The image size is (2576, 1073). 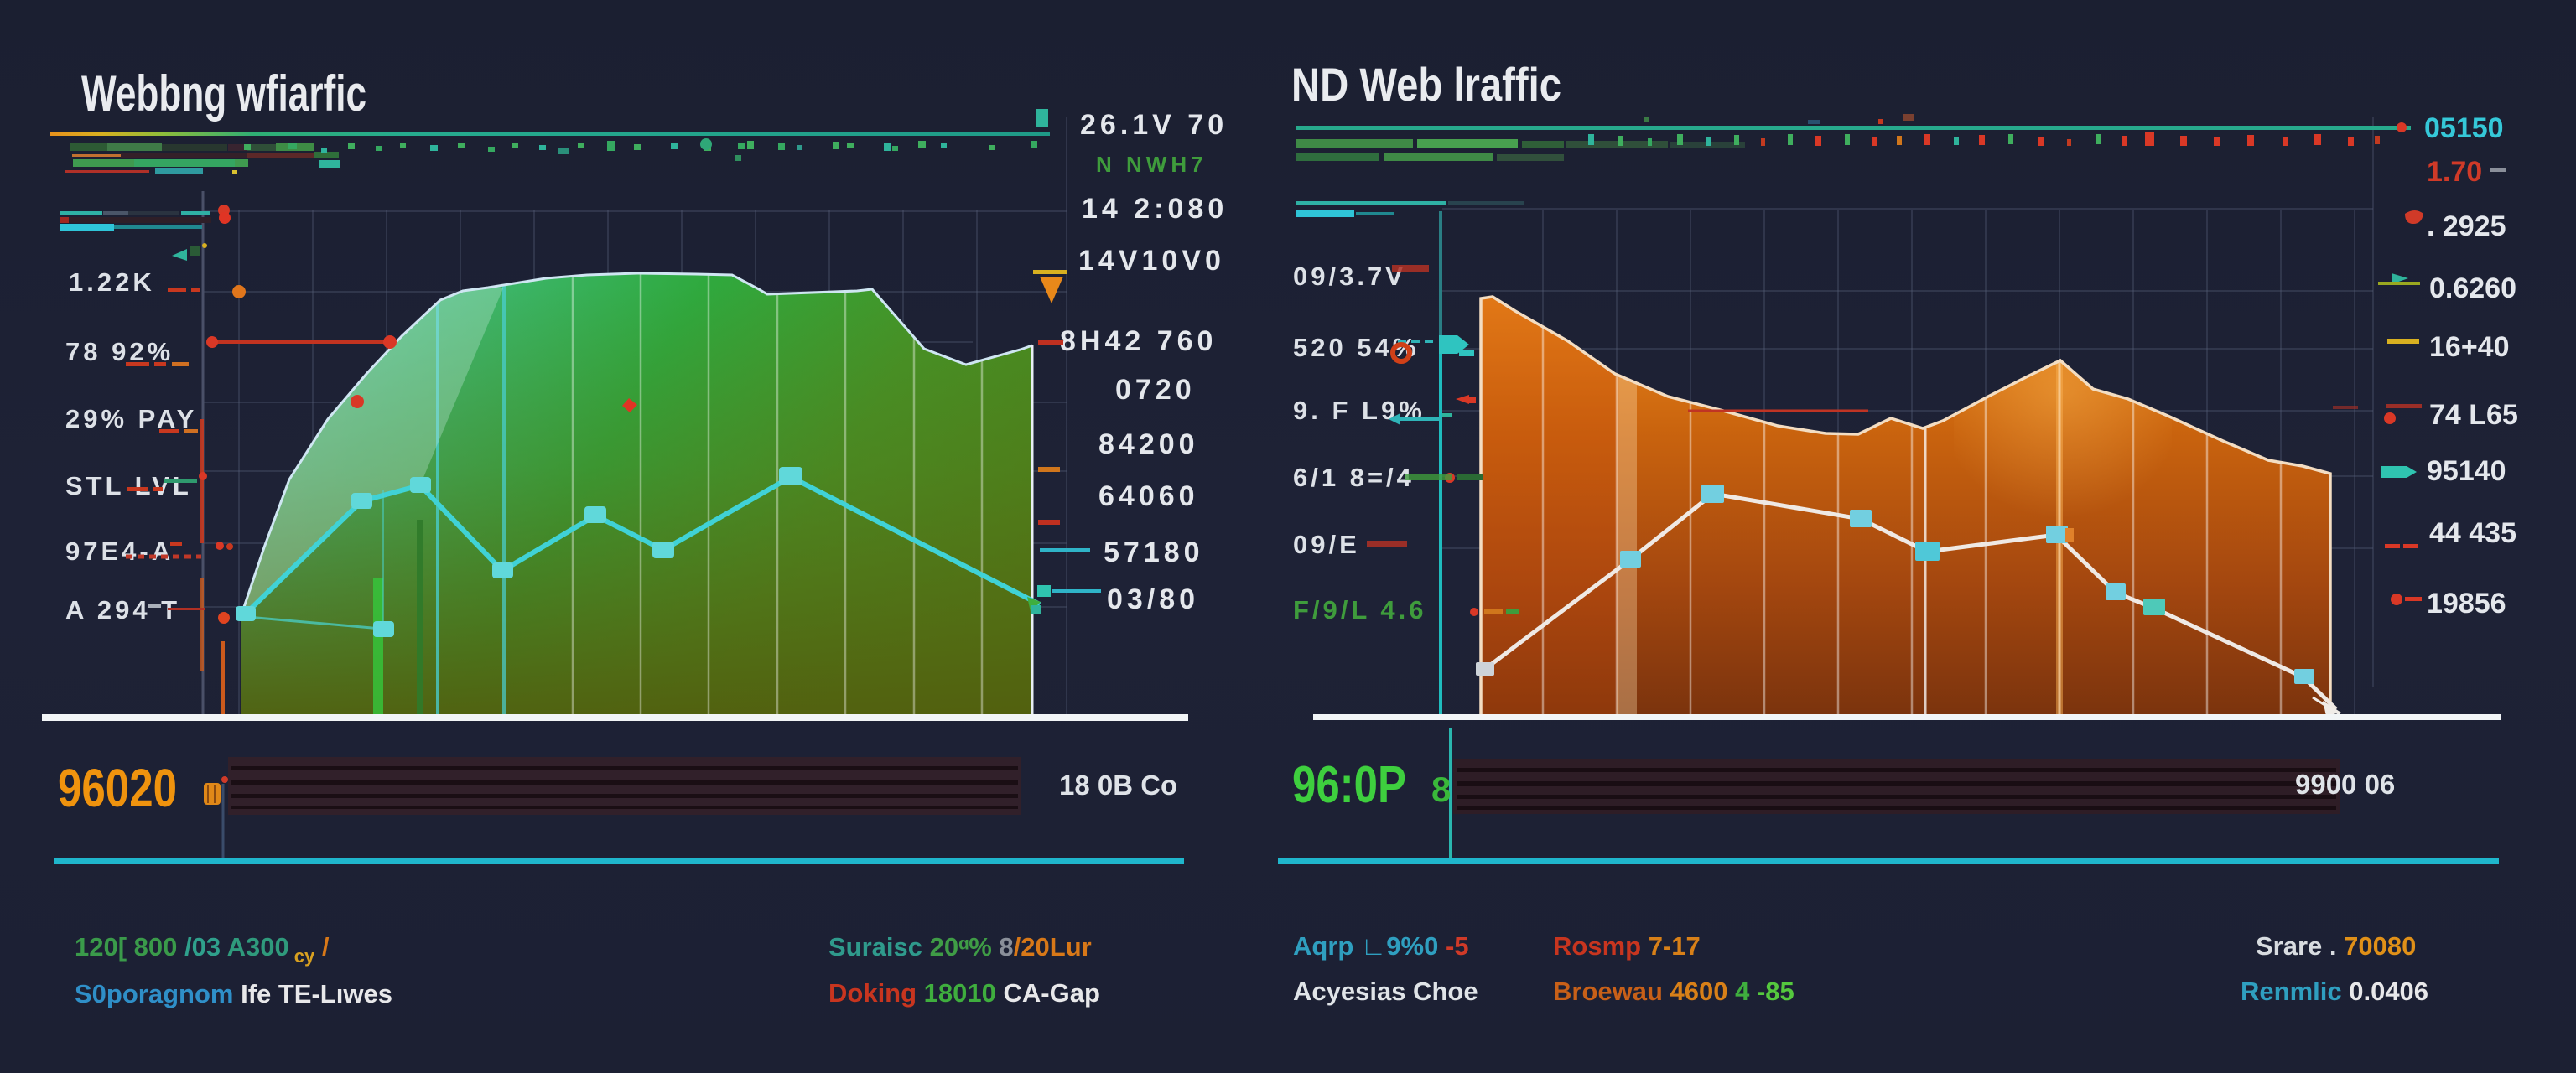 I want to click on svg-text: Aqrp ∟9%0 -5, so click(x=1381, y=946).